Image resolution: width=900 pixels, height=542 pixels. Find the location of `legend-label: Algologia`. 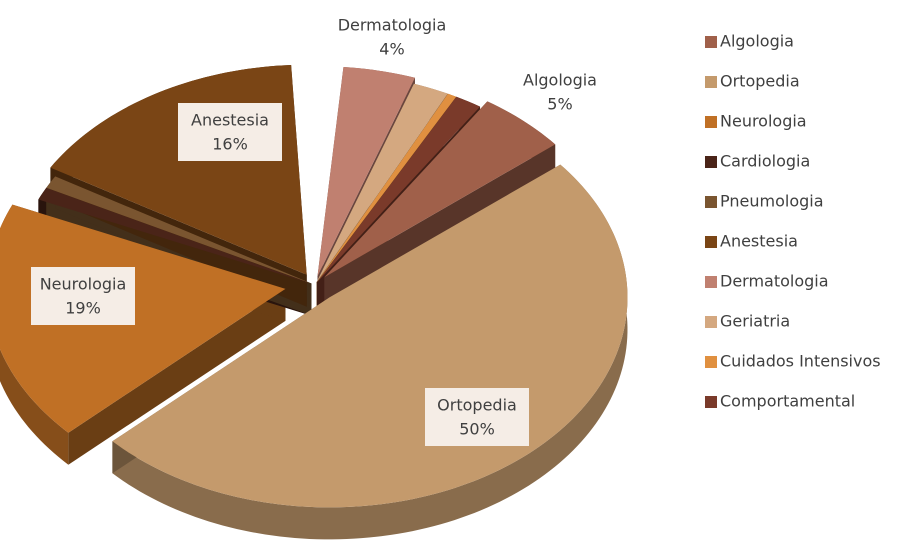

legend-label: Algologia is located at coordinates (757, 41).